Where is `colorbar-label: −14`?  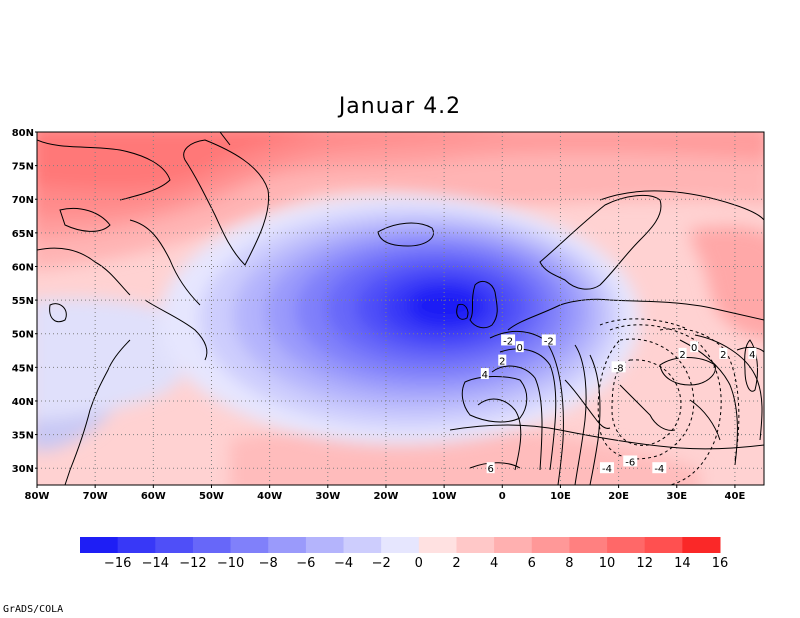
colorbar-label: −14 is located at coordinates (155, 563).